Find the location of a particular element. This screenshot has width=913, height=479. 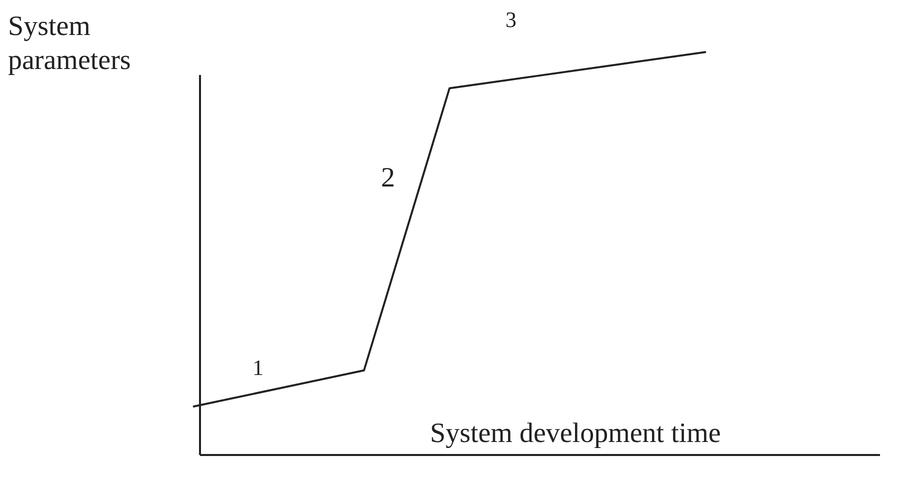

annotation: 1 is located at coordinates (258, 367).